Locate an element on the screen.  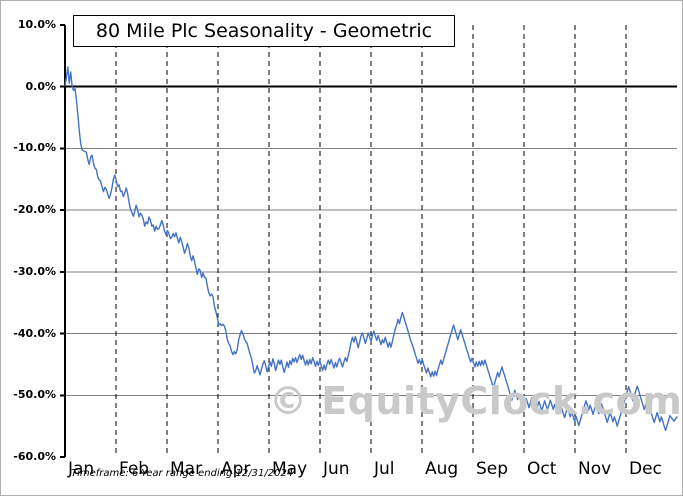
x-axis-tick-label: Apr is located at coordinates (236, 469).